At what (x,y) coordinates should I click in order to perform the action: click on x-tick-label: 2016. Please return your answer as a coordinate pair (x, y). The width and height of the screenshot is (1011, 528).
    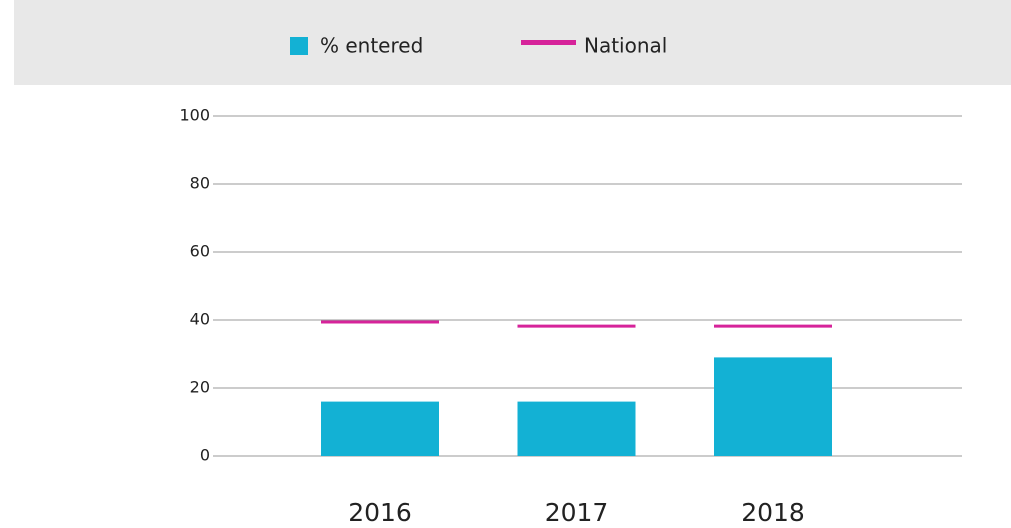
    Looking at the image, I should click on (380, 512).